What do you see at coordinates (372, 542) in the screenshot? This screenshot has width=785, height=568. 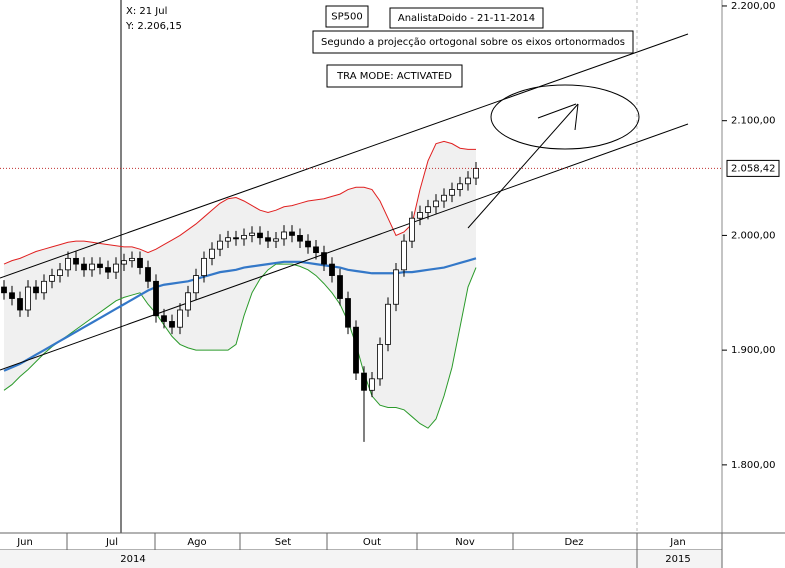 I see `x-tick-label: Out` at bounding box center [372, 542].